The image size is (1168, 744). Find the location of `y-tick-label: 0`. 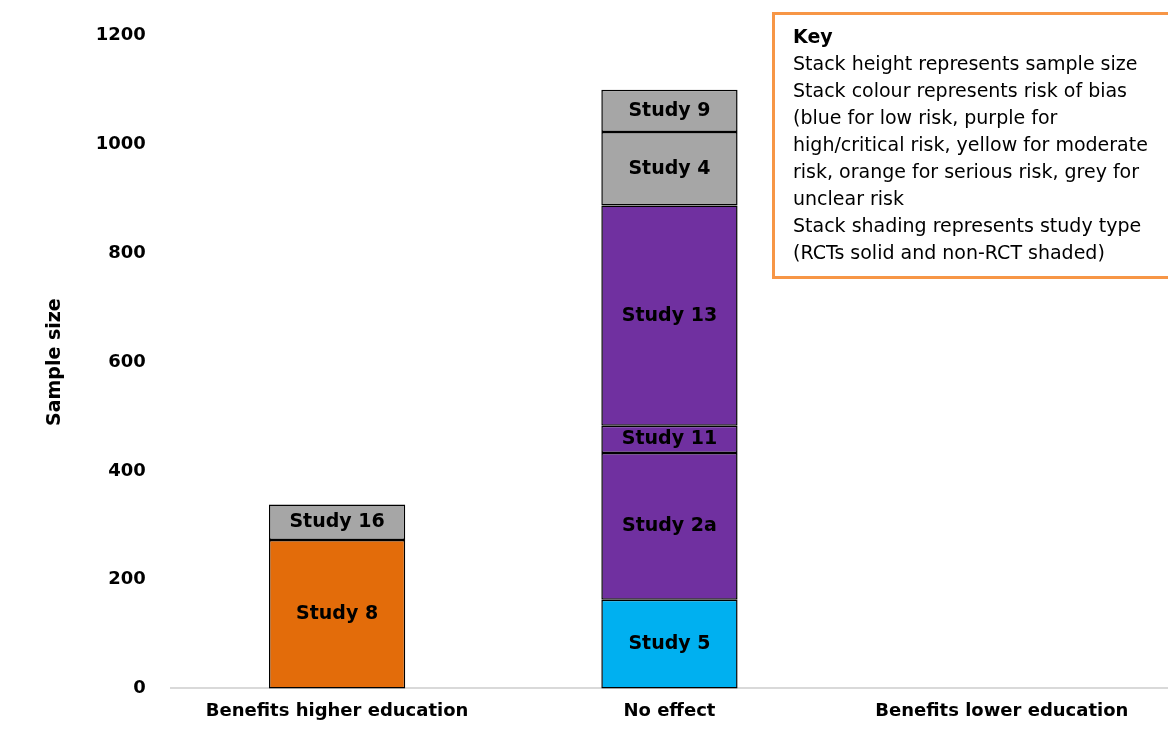

y-tick-label: 0 is located at coordinates (139, 687).